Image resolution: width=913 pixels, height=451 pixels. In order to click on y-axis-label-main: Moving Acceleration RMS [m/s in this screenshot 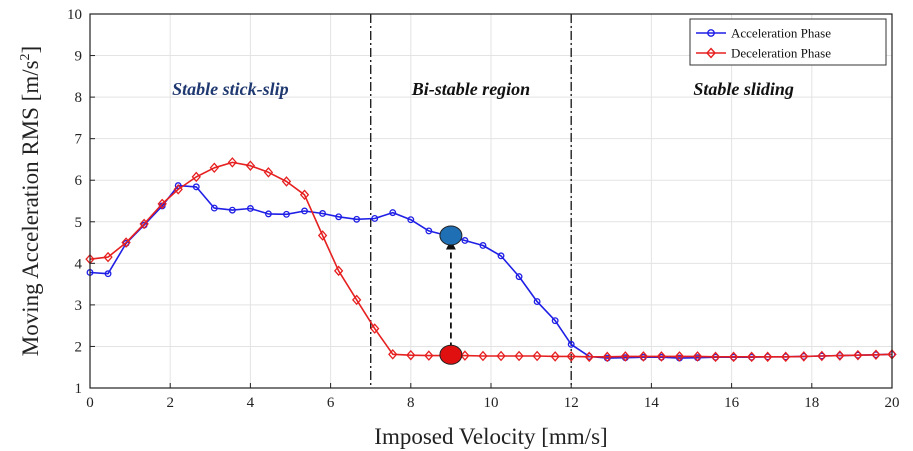, I will do `click(30, 208)`.